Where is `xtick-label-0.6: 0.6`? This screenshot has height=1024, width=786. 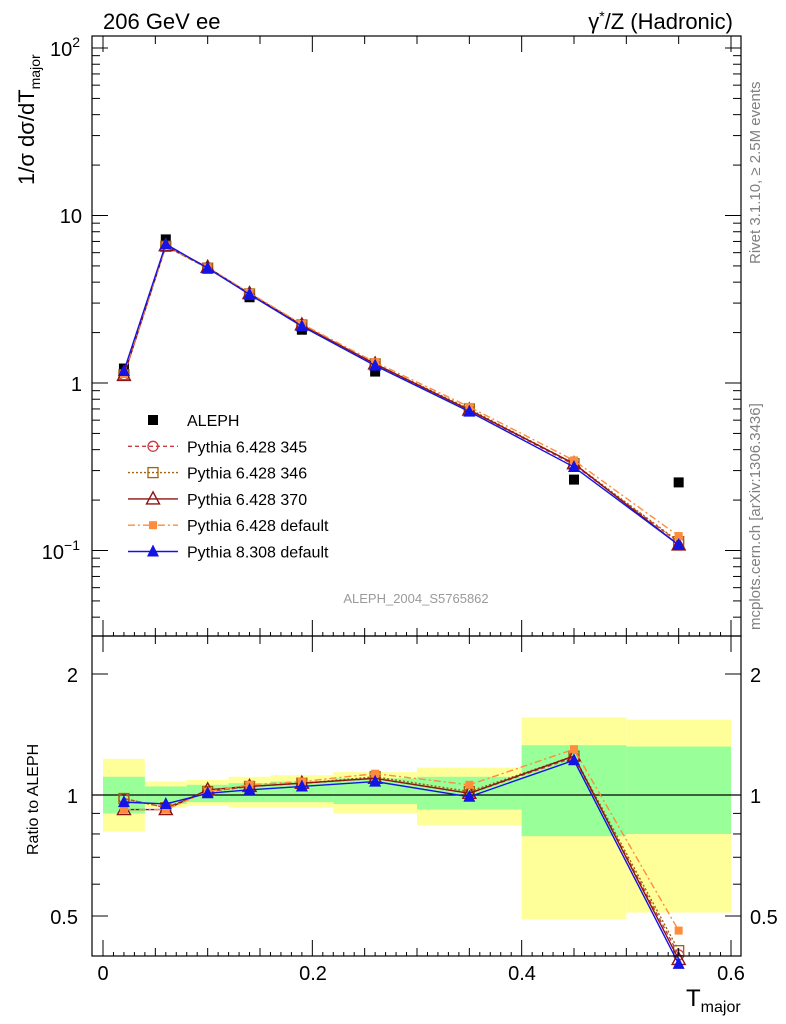
xtick-label-0.6: 0.6 is located at coordinates (731, 974).